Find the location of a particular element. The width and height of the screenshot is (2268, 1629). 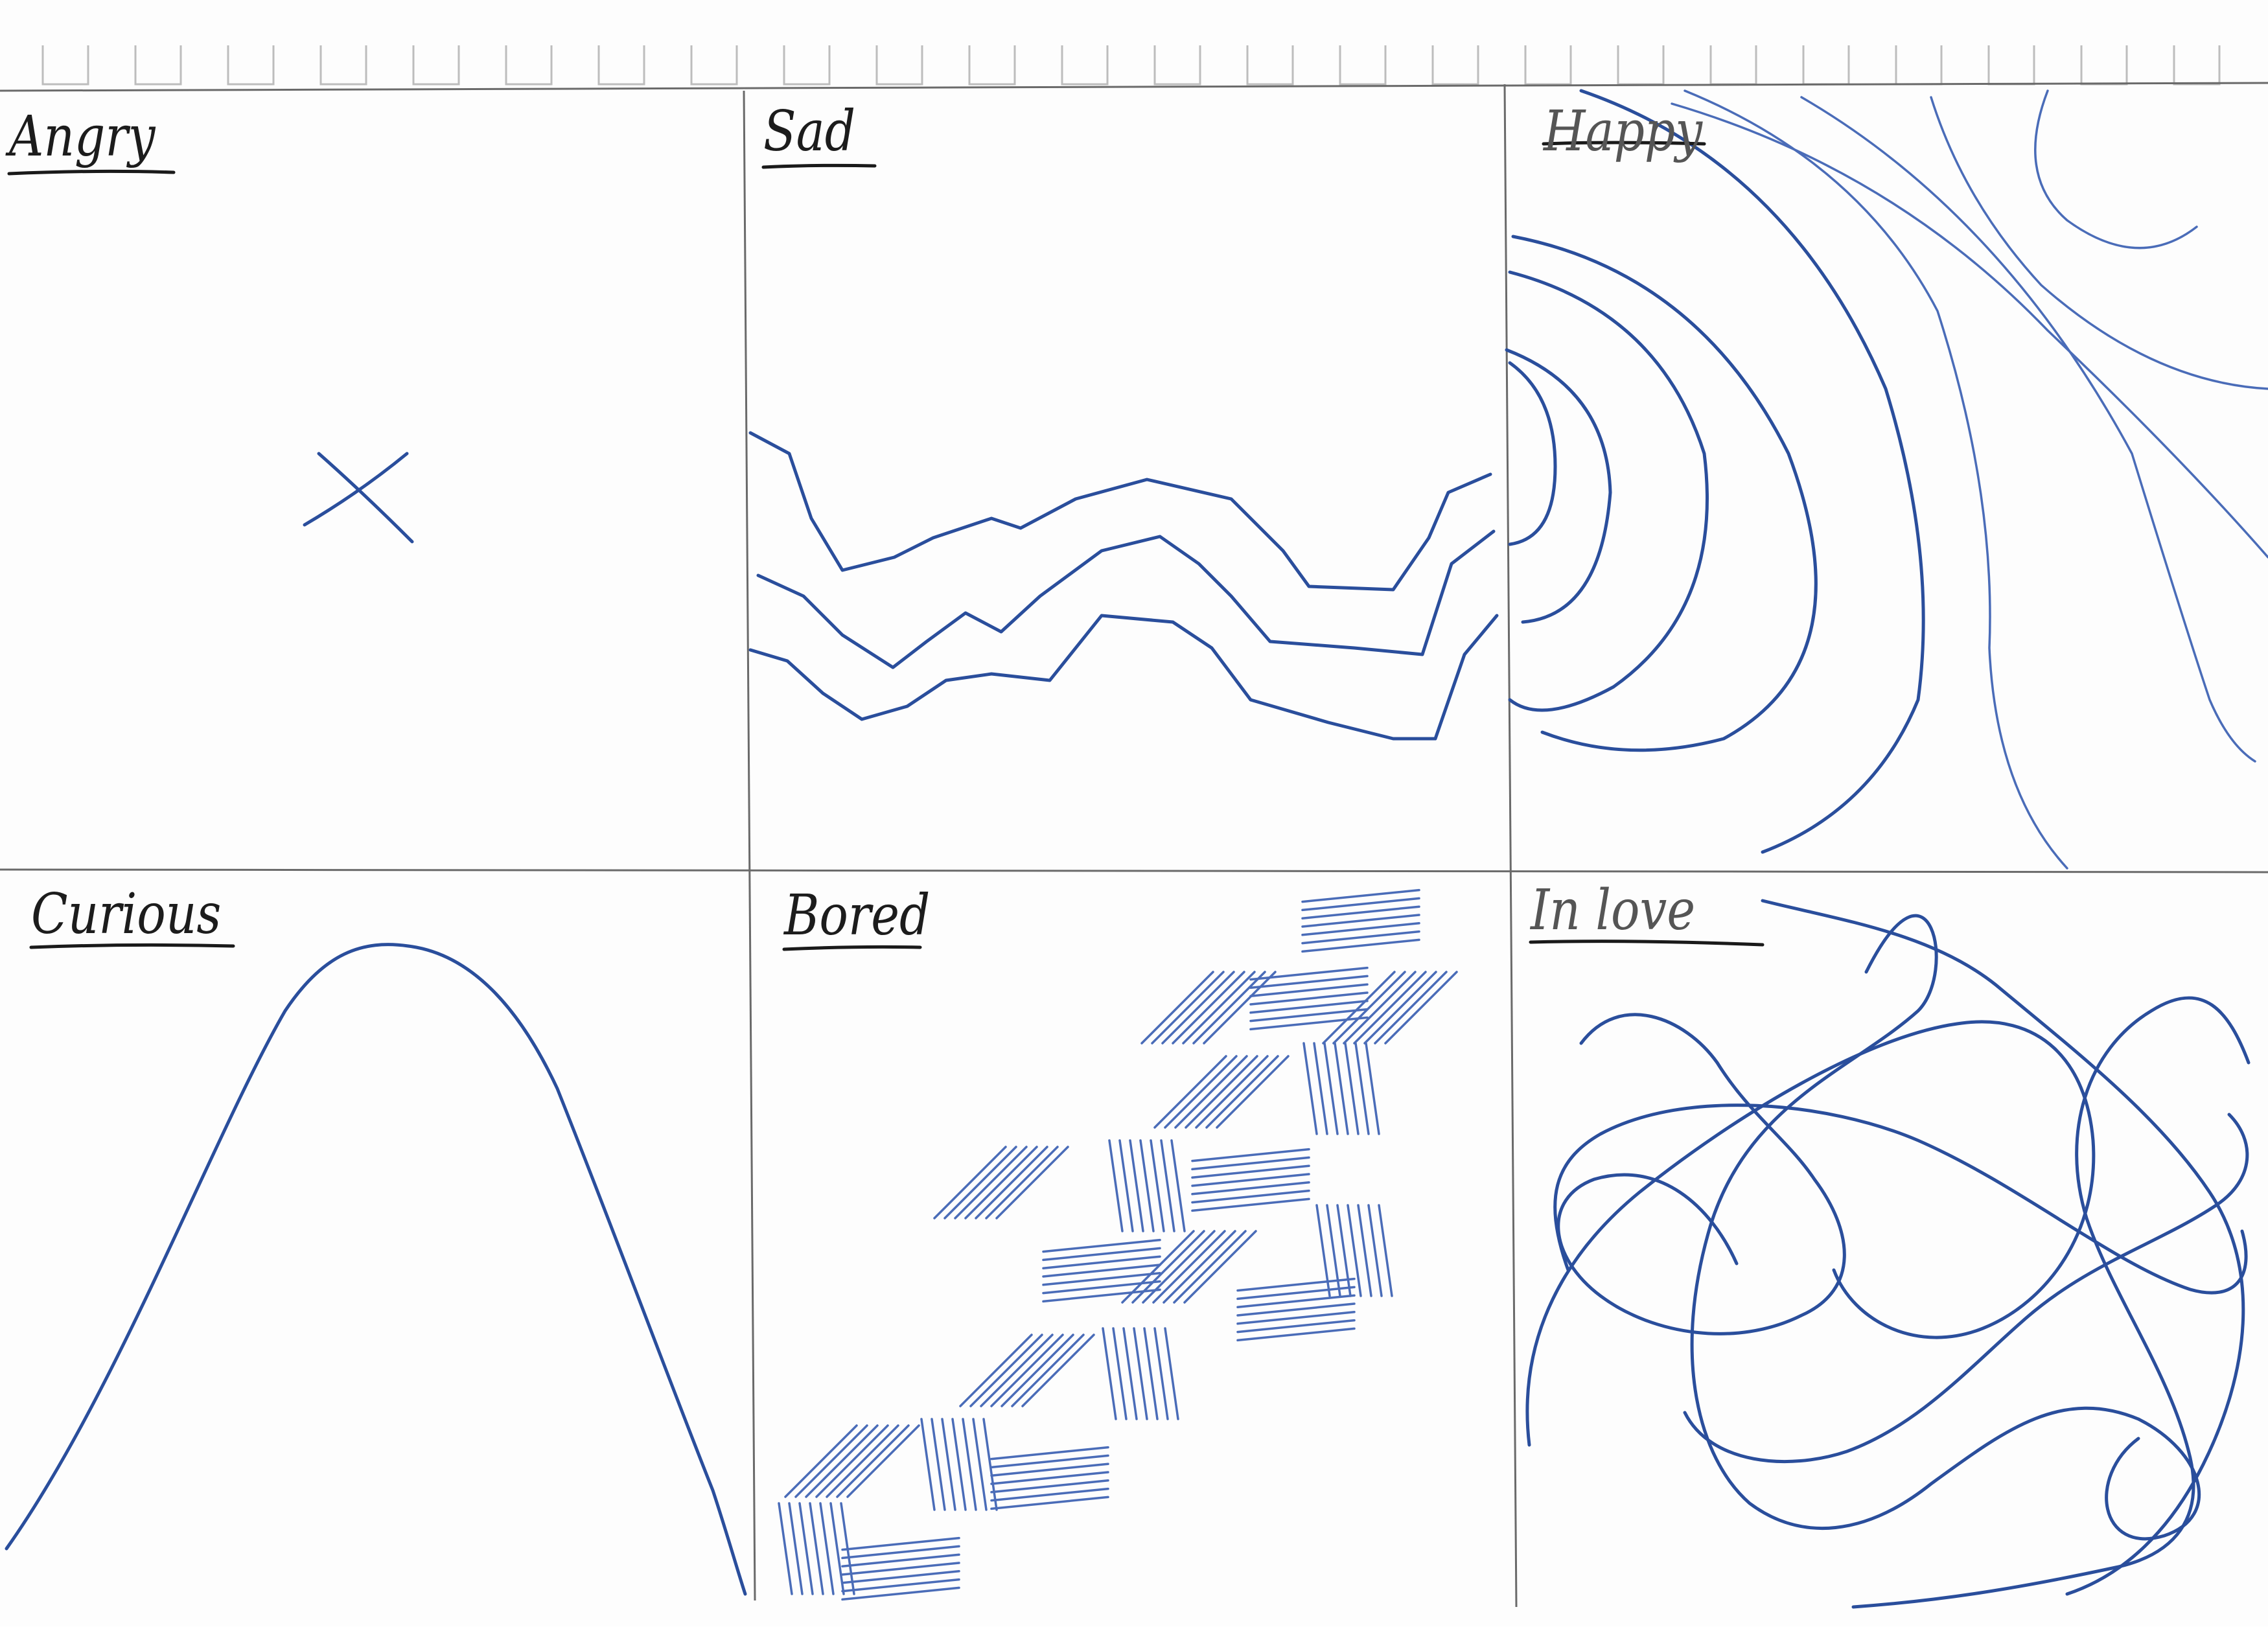

bored-drawing is located at coordinates (1118, 1244).